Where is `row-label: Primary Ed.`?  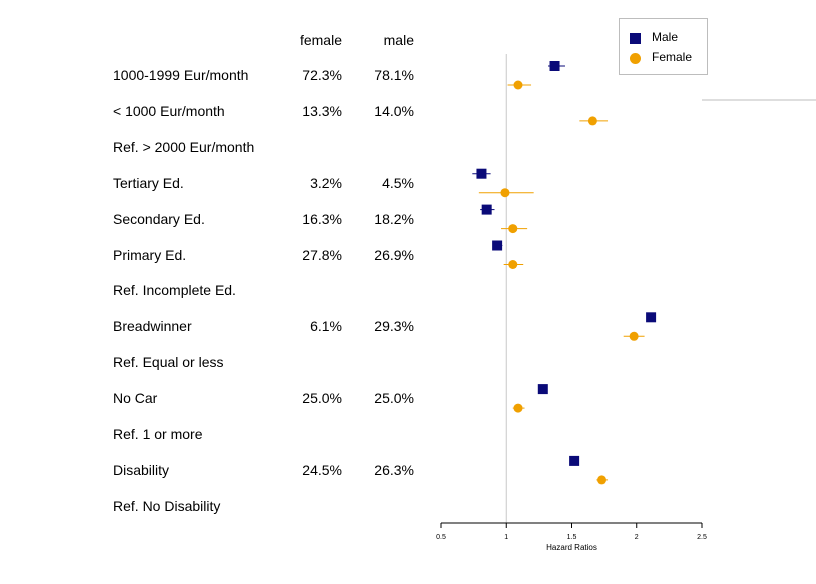
row-label: Primary Ed. is located at coordinates (150, 255).